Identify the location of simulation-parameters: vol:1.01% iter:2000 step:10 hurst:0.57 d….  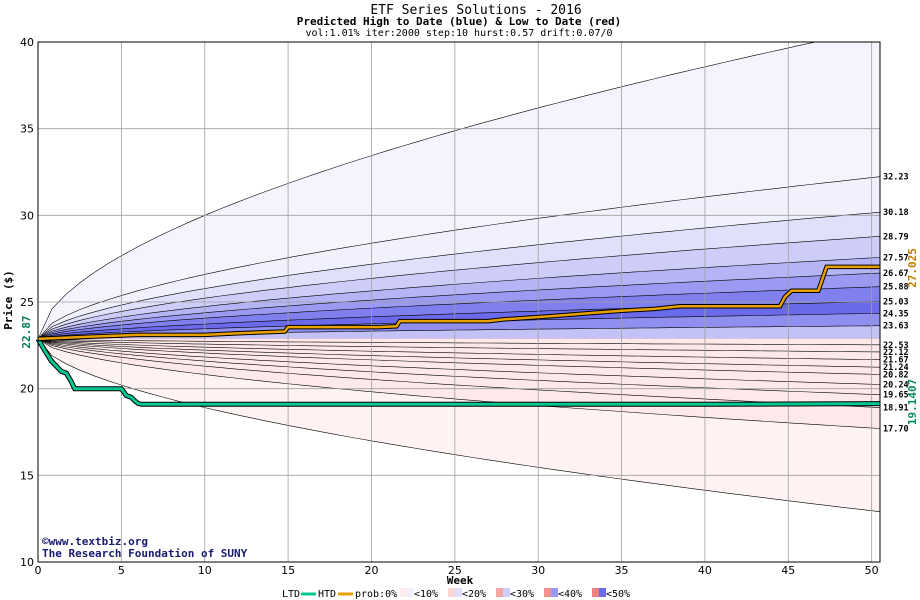
(458, 33).